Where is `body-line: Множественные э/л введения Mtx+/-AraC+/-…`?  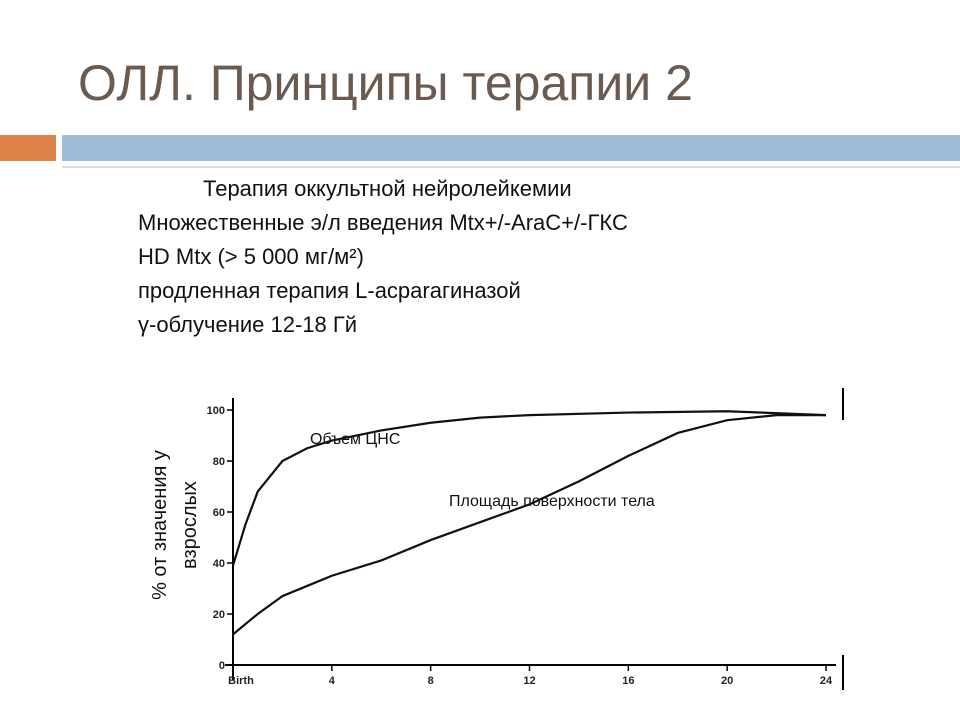 body-line: Множественные э/л введения Mtx+/-AraC+/-… is located at coordinates (383, 222).